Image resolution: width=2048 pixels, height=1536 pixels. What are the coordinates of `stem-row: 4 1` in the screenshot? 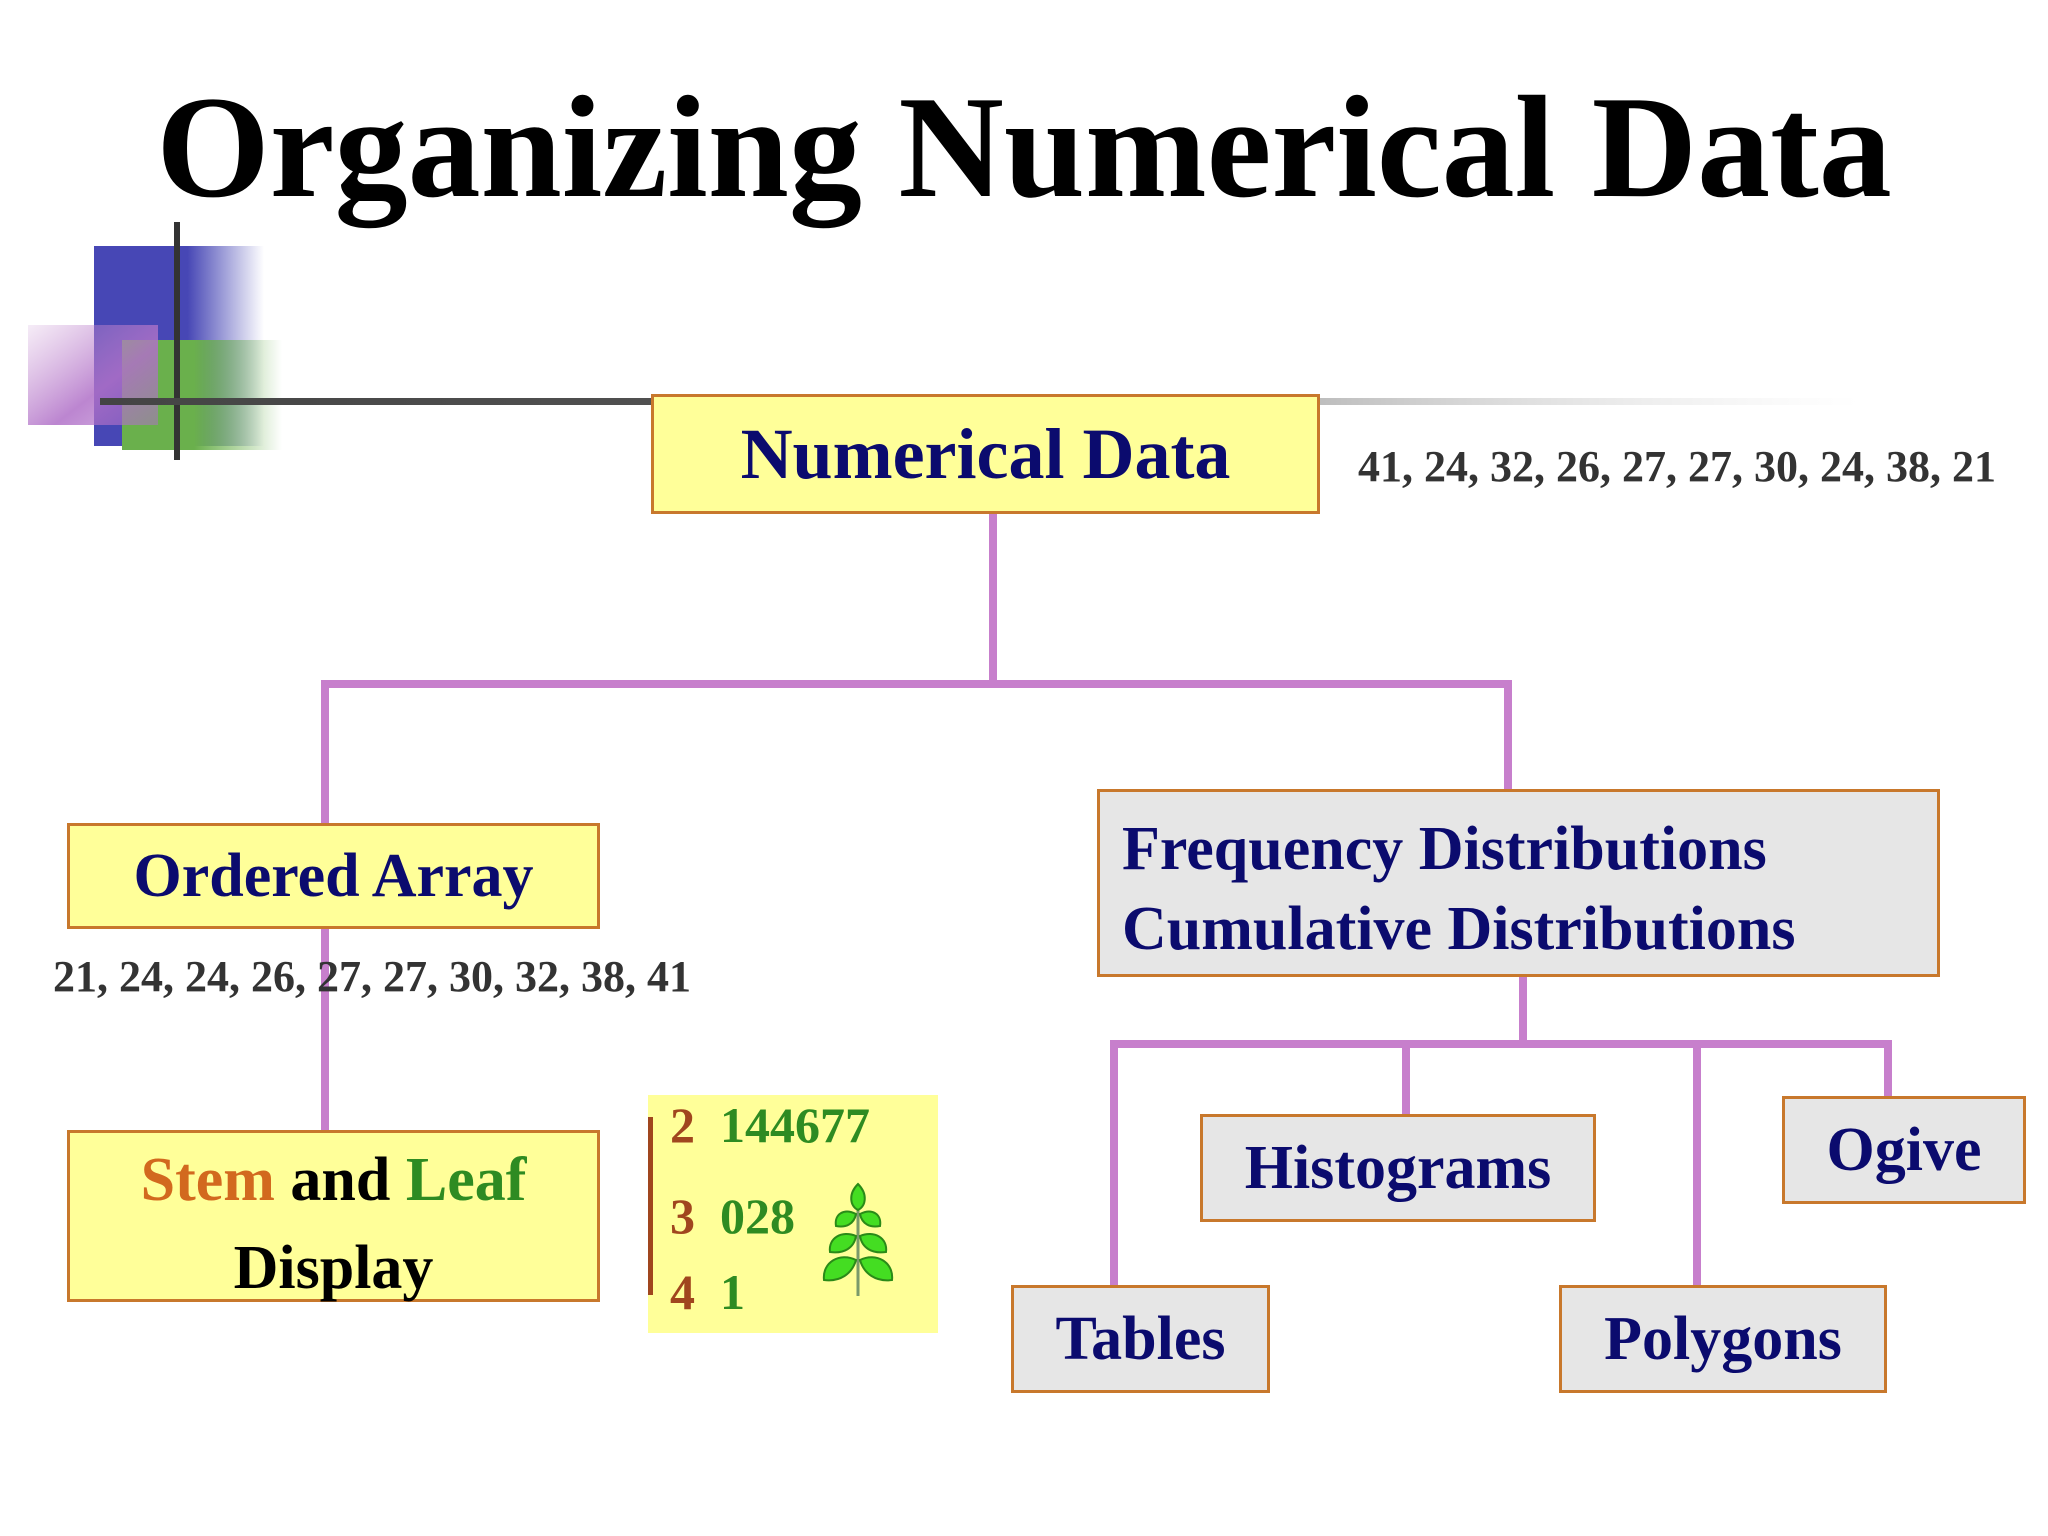 It's located at (707, 1292).